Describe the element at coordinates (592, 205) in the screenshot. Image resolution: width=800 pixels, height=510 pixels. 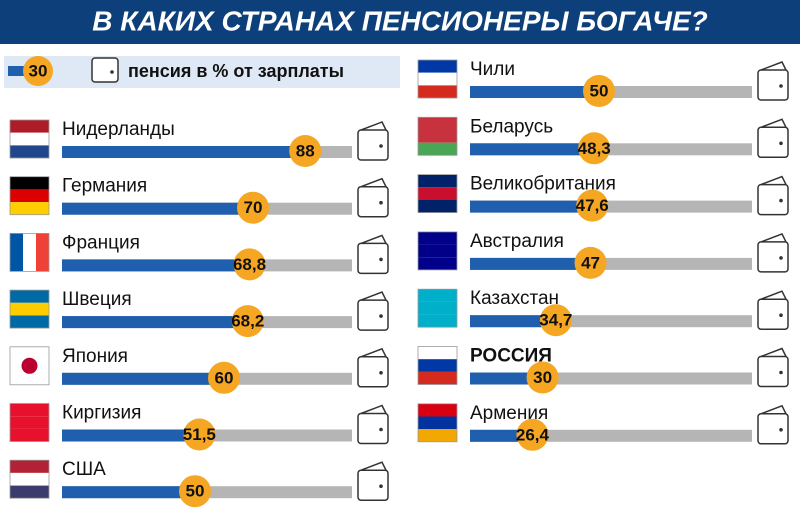
I see `value-label: 47,6` at that location.